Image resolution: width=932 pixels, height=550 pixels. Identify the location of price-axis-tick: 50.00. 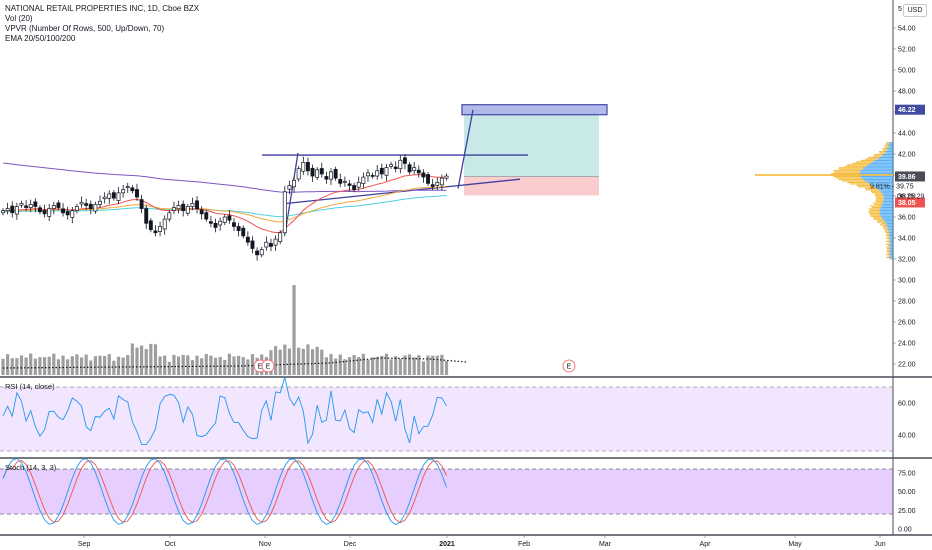
(907, 71).